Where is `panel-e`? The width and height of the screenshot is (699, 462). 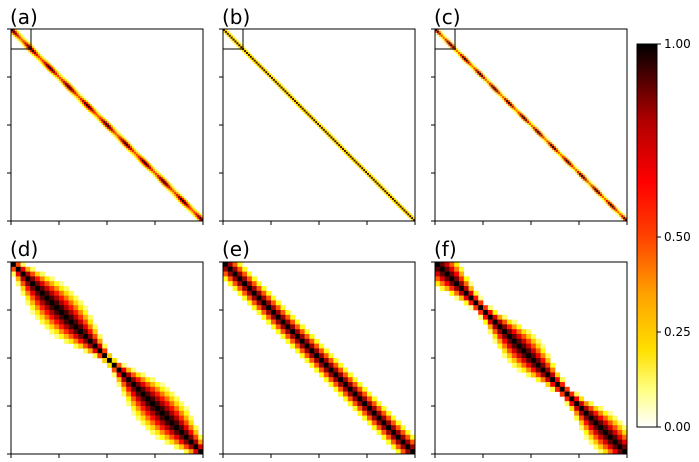 panel-e is located at coordinates (317, 359).